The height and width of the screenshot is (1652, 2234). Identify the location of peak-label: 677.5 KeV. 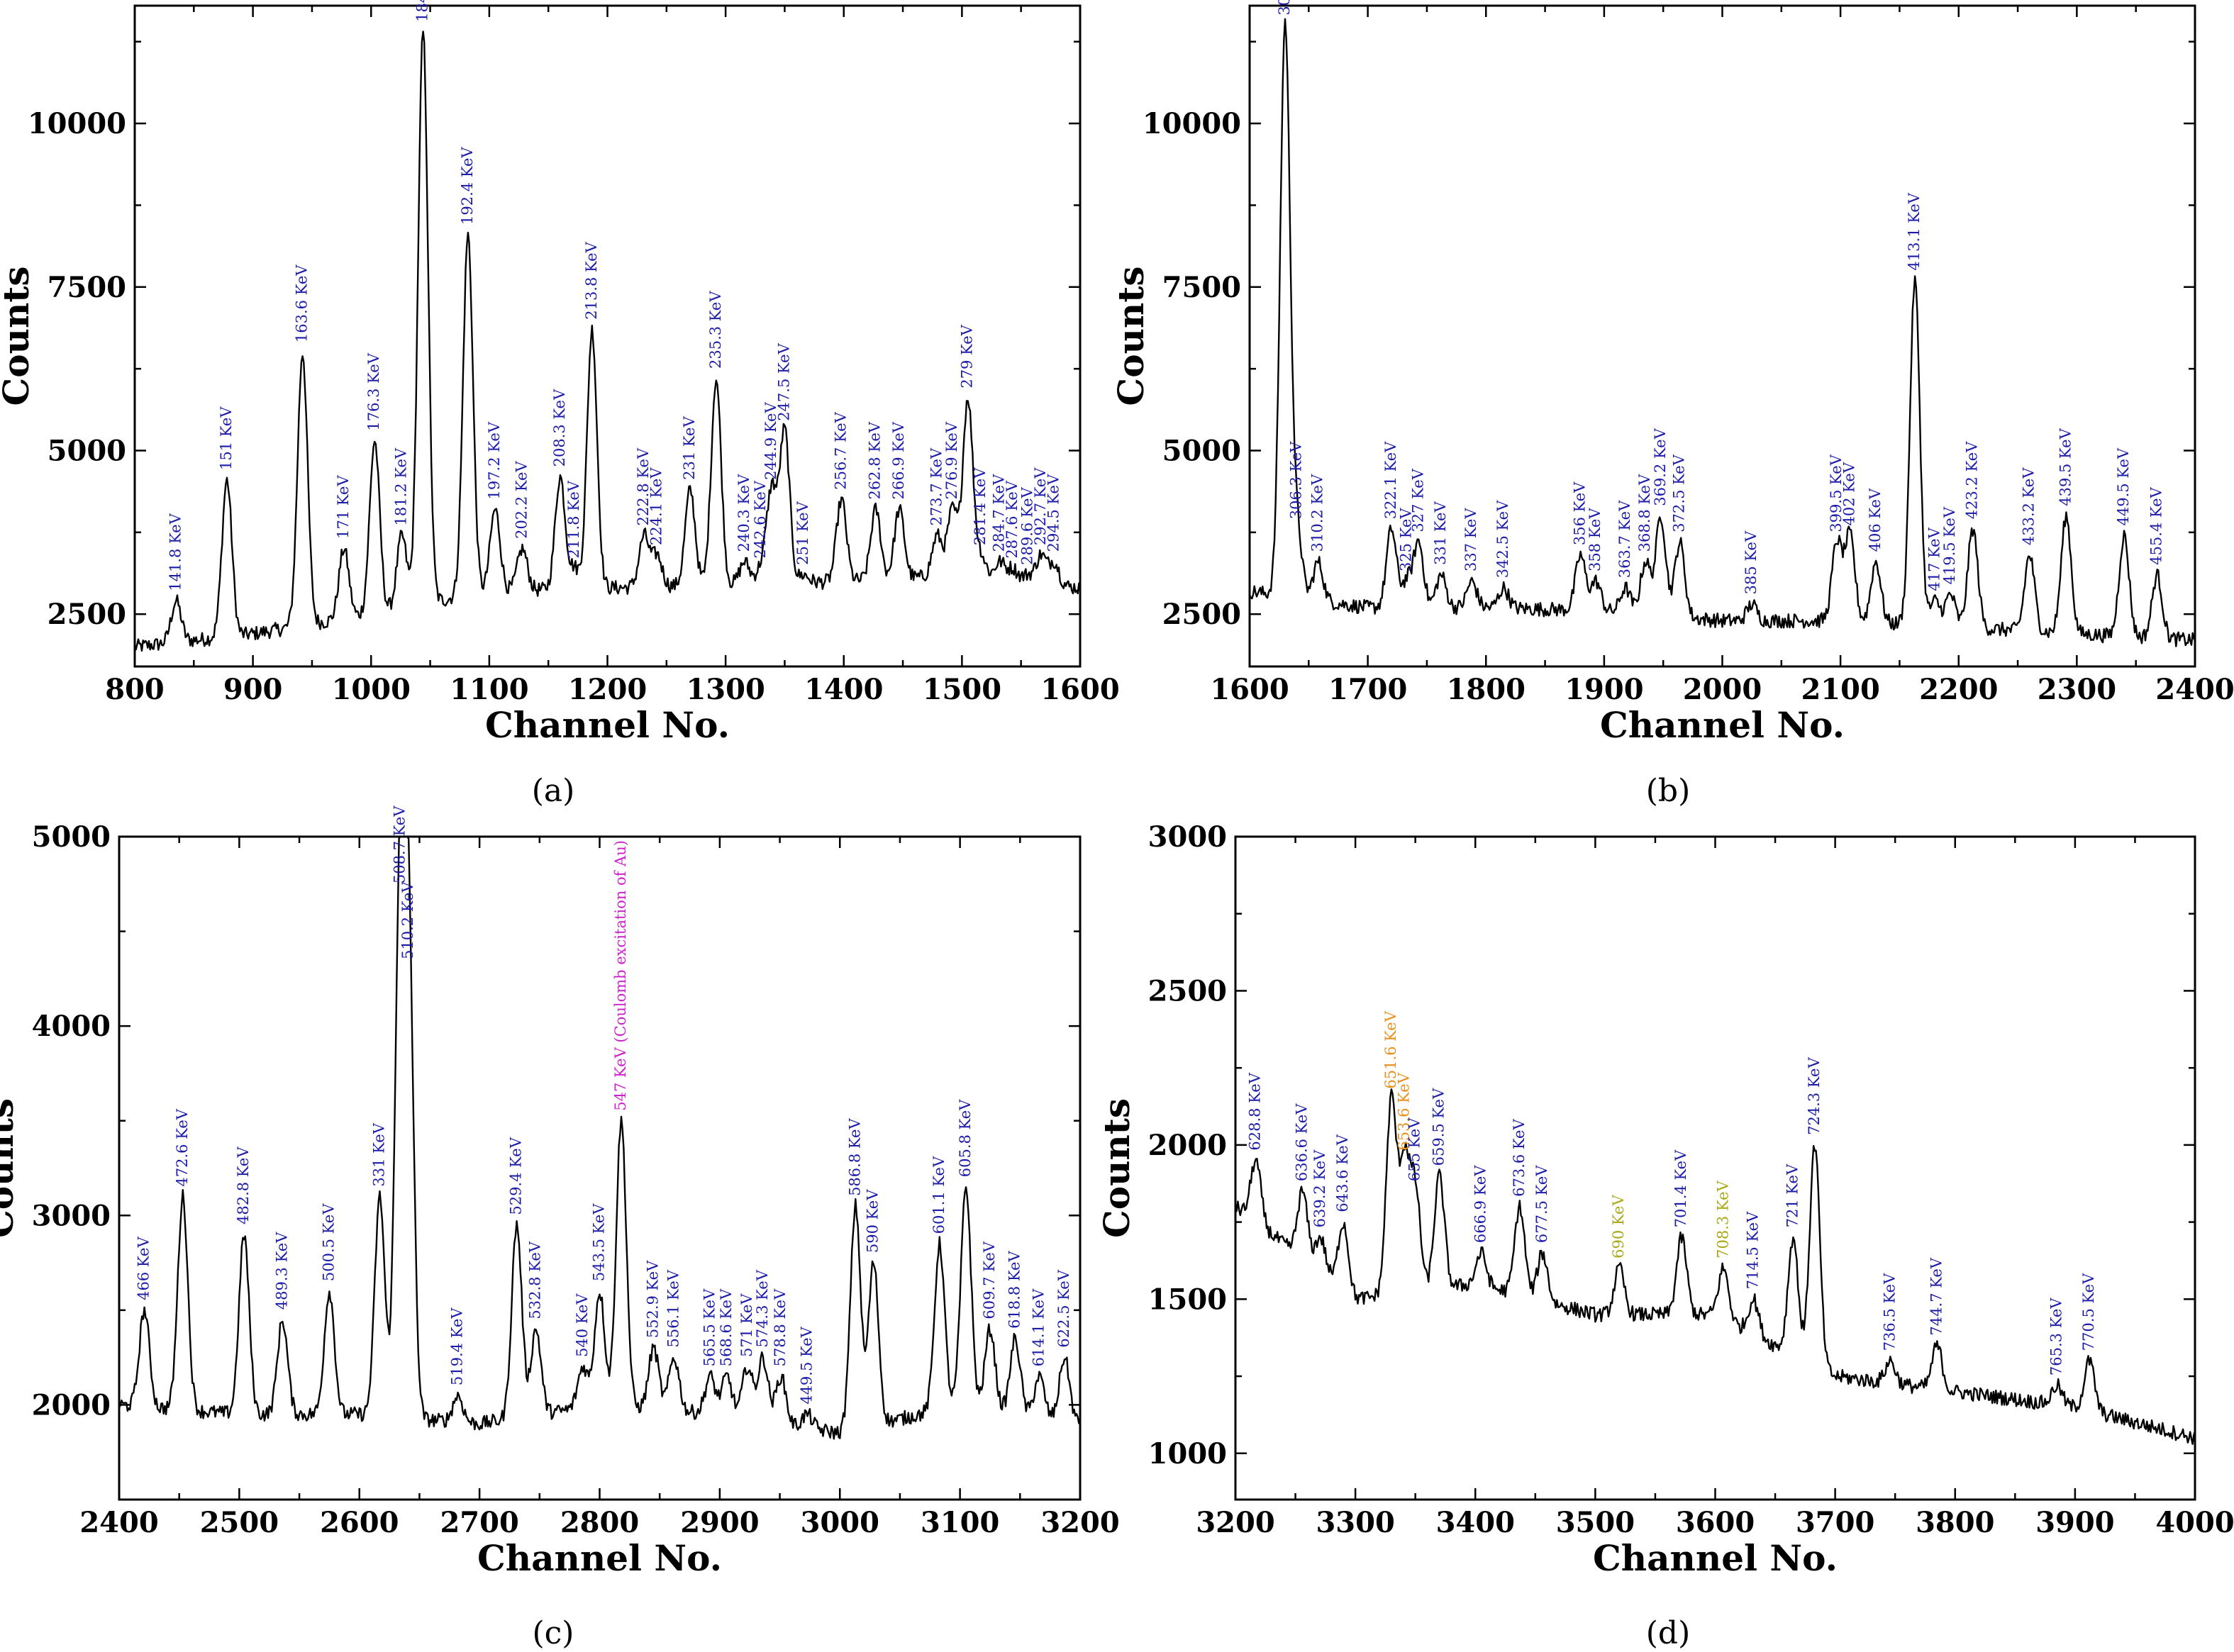
(1541, 1204).